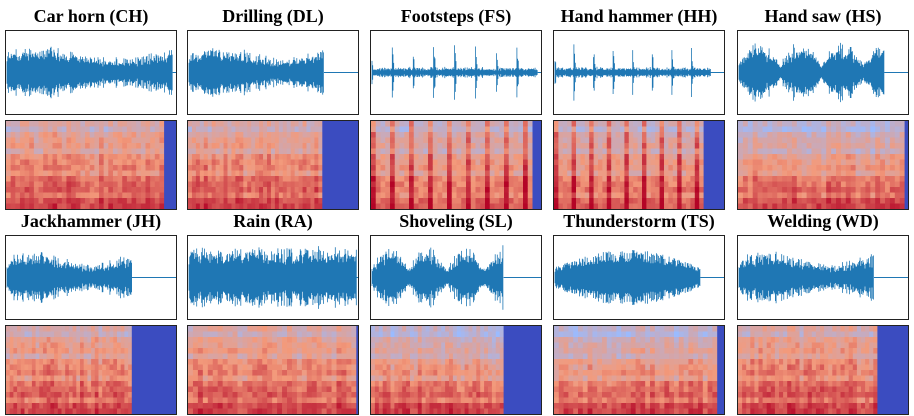 The height and width of the screenshot is (416, 914). What do you see at coordinates (256, 72) in the screenshot?
I see `waveform-trace` at bounding box center [256, 72].